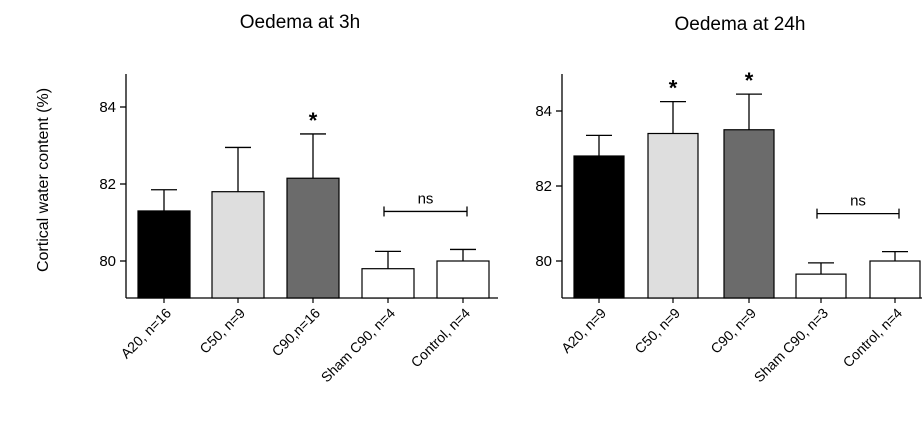  Describe the element at coordinates (145, 333) in the screenshot. I see `x-tick-label: A20, n=16` at that location.